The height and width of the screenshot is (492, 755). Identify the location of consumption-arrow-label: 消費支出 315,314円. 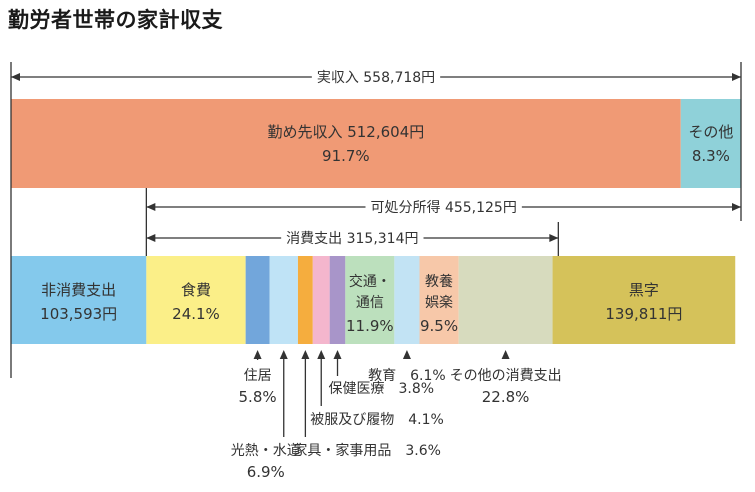
(352, 239).